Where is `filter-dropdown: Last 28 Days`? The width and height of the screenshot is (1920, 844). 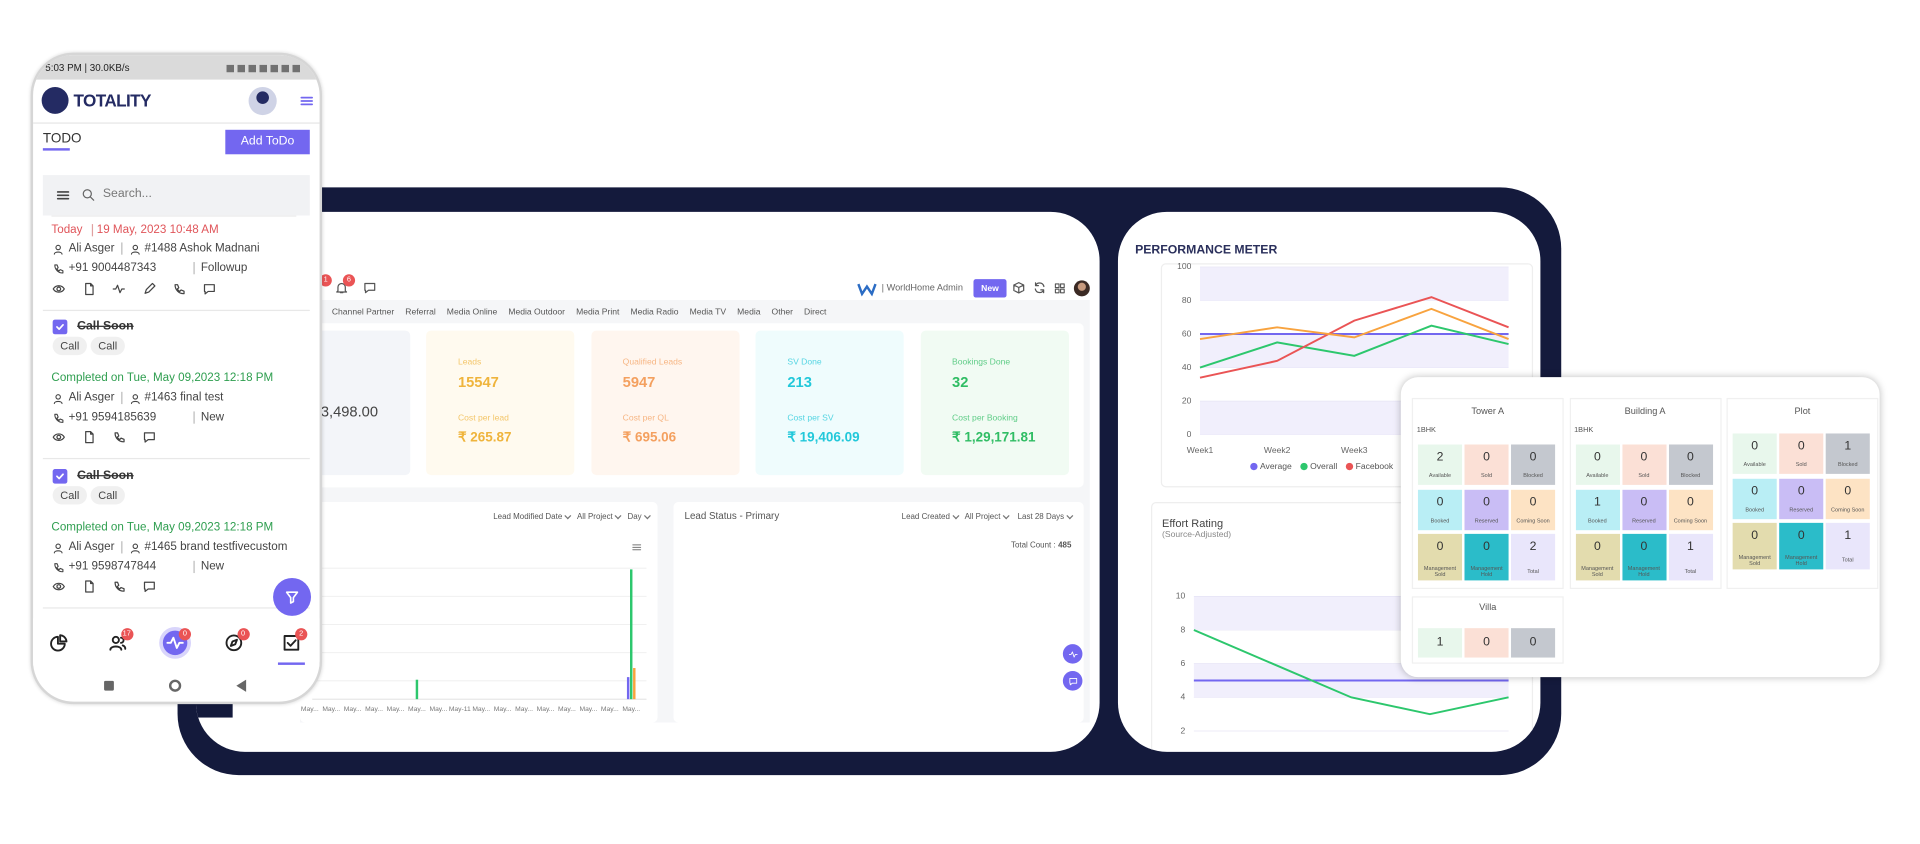 filter-dropdown: Last 28 Days is located at coordinates (1045, 517).